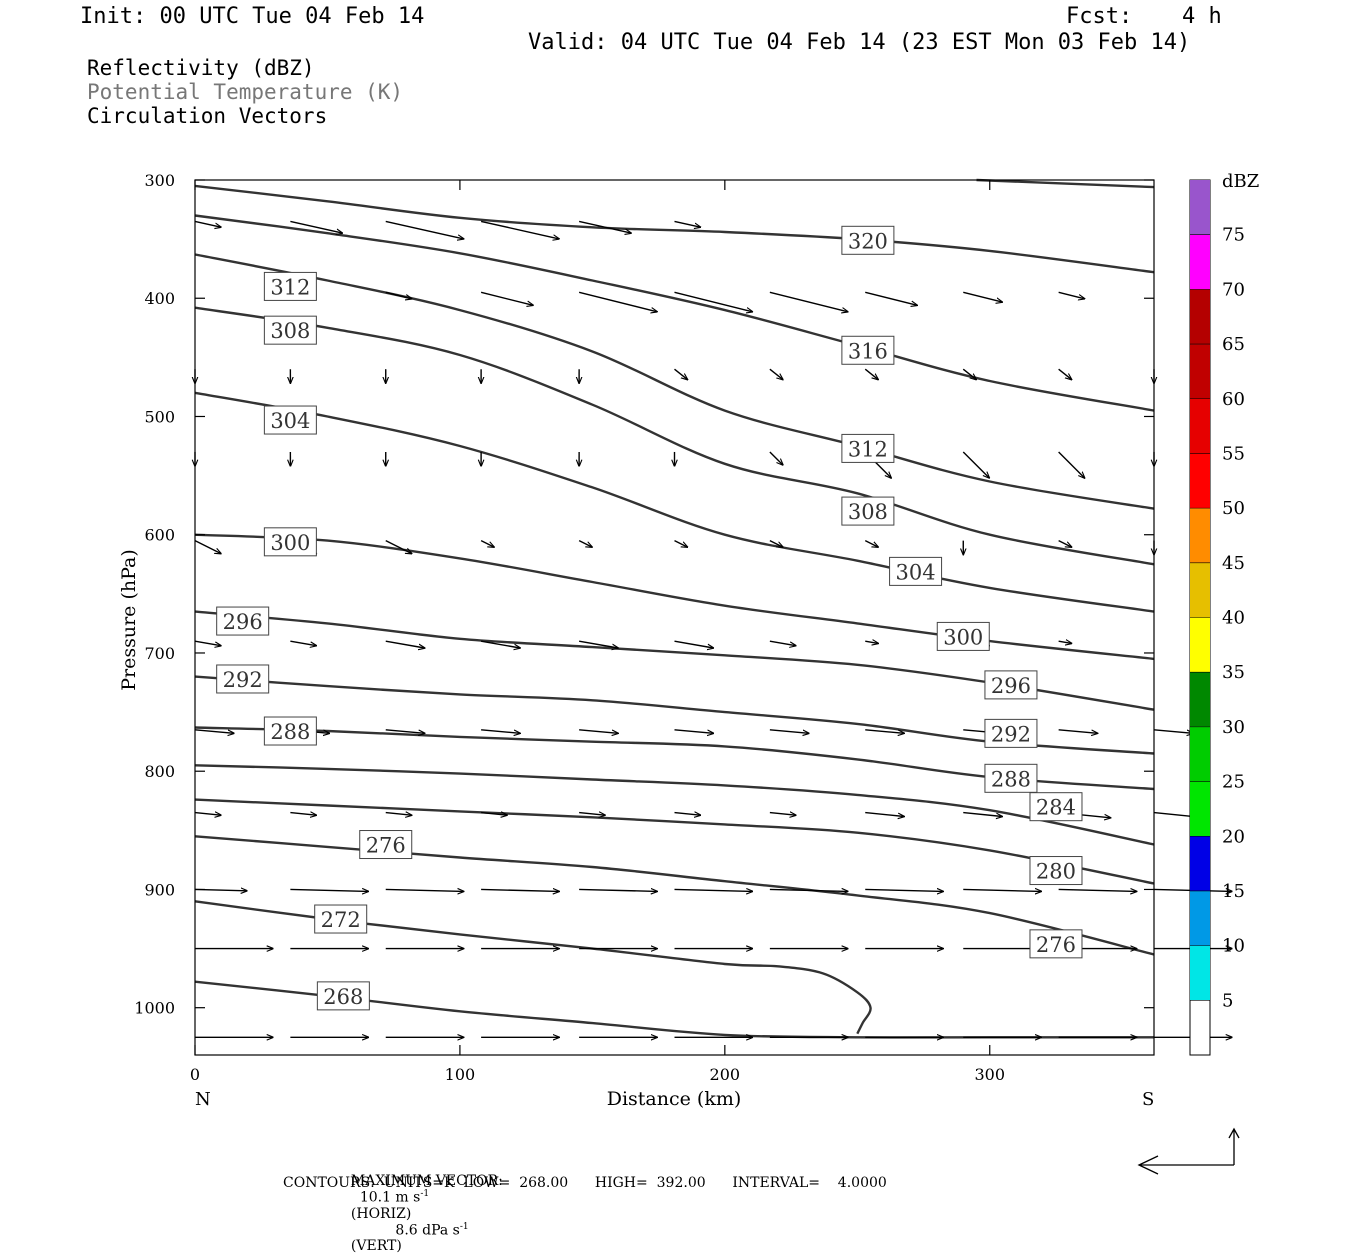 The image size is (1350, 1254). I want to click on contour-label-text: 312, so click(868, 449).